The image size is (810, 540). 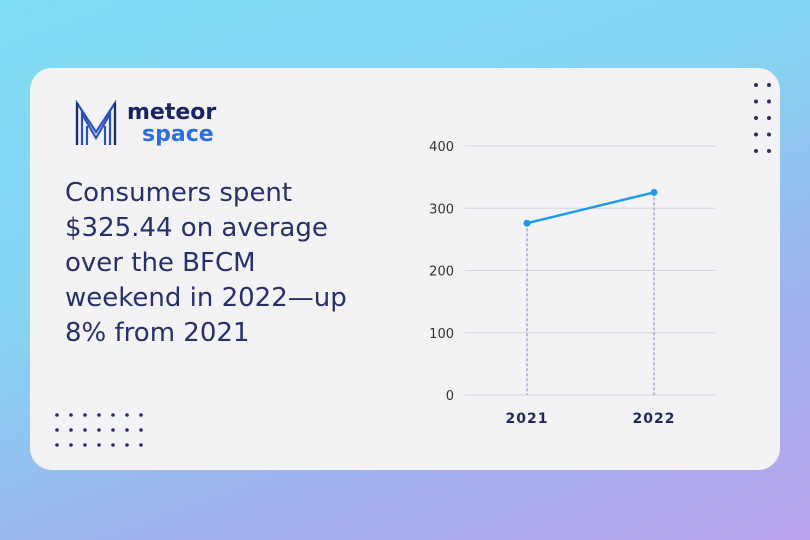 I want to click on logo-text: space, so click(x=178, y=134).